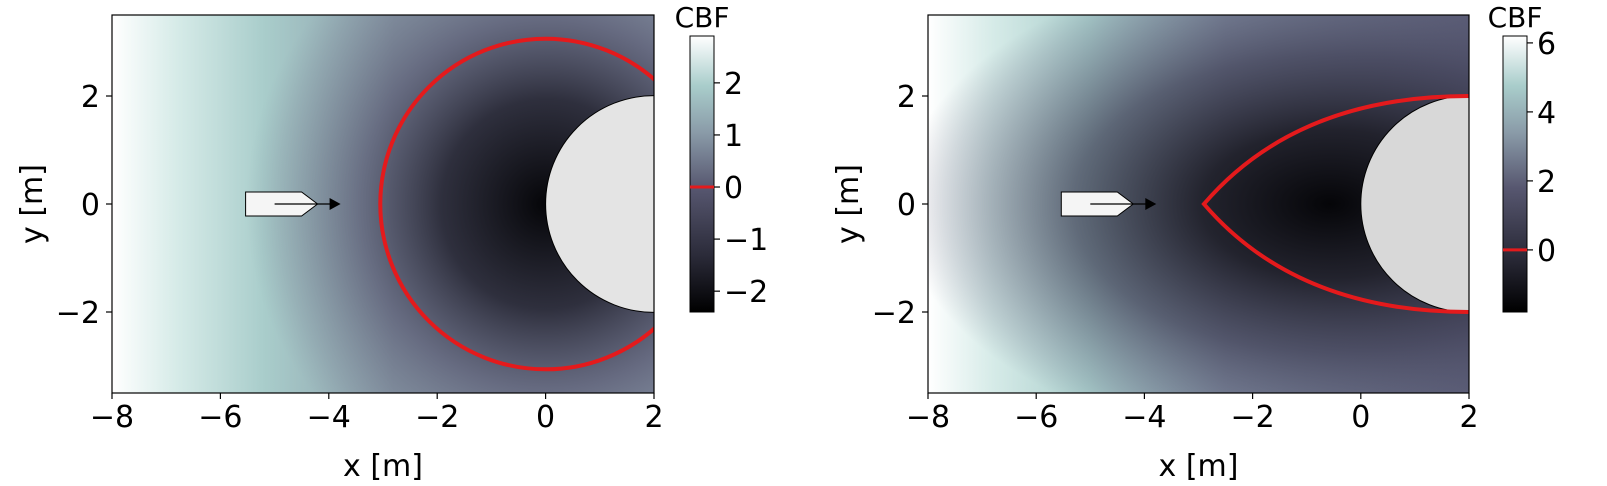 The width and height of the screenshot is (1607, 486). What do you see at coordinates (1414, 204) in the screenshot?
I see `obstacle-circle` at bounding box center [1414, 204].